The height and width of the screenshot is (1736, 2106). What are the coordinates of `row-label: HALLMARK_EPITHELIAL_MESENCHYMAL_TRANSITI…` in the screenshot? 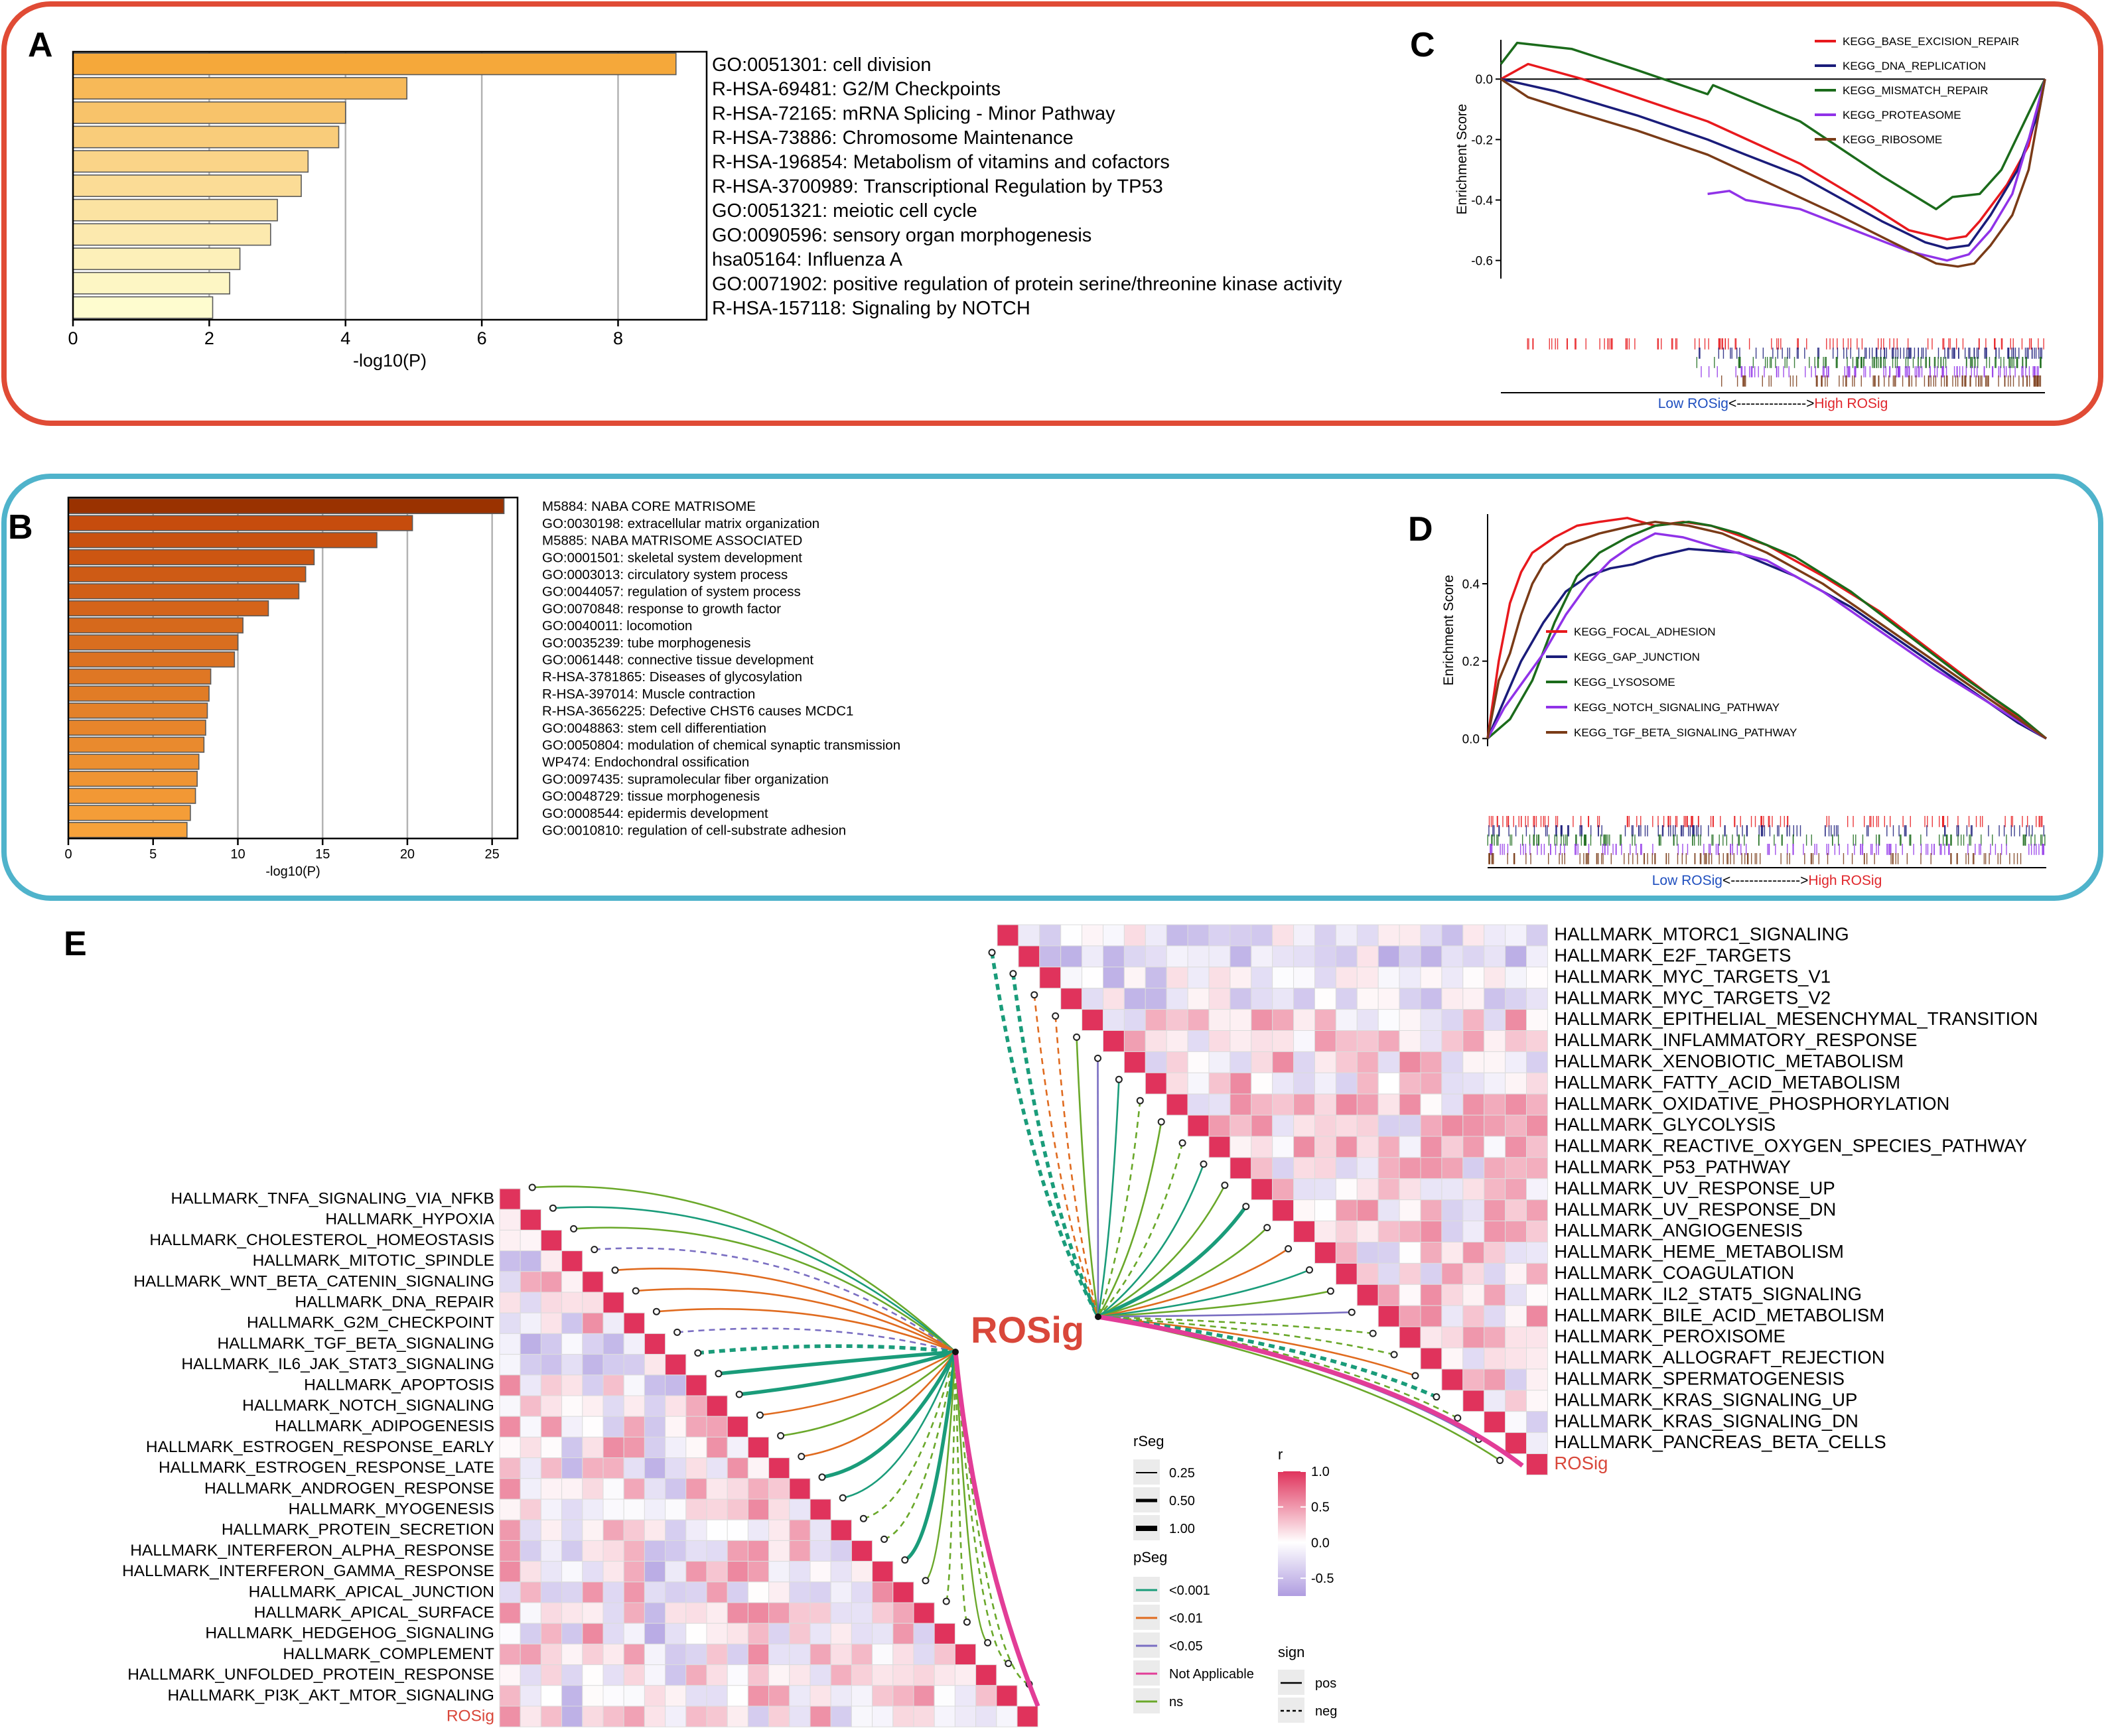 It's located at (1796, 1018).